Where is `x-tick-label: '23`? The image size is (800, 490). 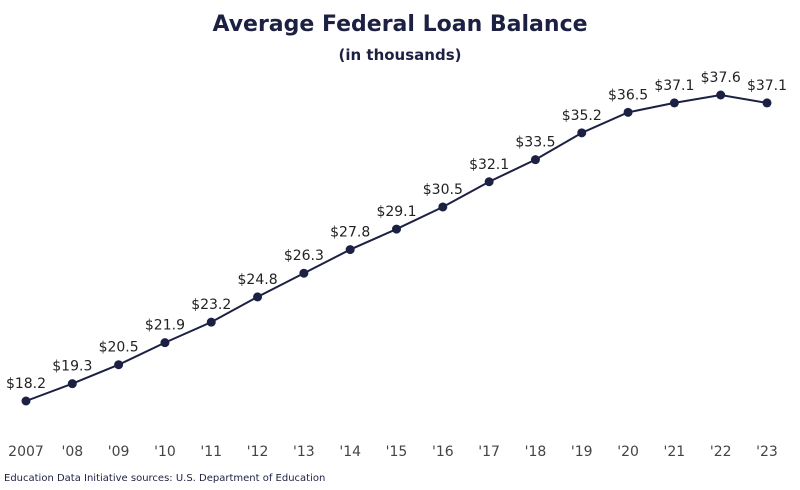
x-tick-label: '23 is located at coordinates (767, 452).